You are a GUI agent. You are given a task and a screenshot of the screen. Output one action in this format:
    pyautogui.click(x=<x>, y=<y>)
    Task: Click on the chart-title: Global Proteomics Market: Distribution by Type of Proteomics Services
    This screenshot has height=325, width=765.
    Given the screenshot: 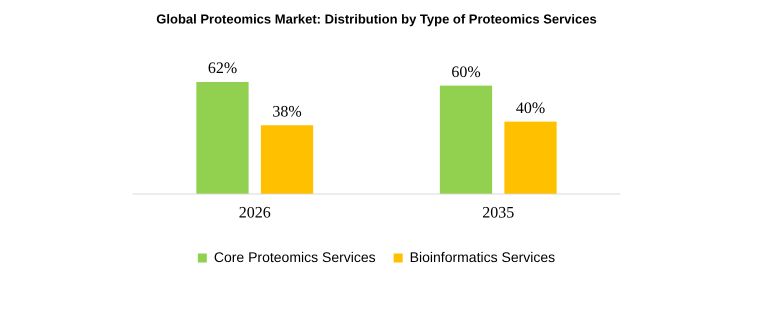 What is the action you would take?
    pyautogui.click(x=376, y=18)
    